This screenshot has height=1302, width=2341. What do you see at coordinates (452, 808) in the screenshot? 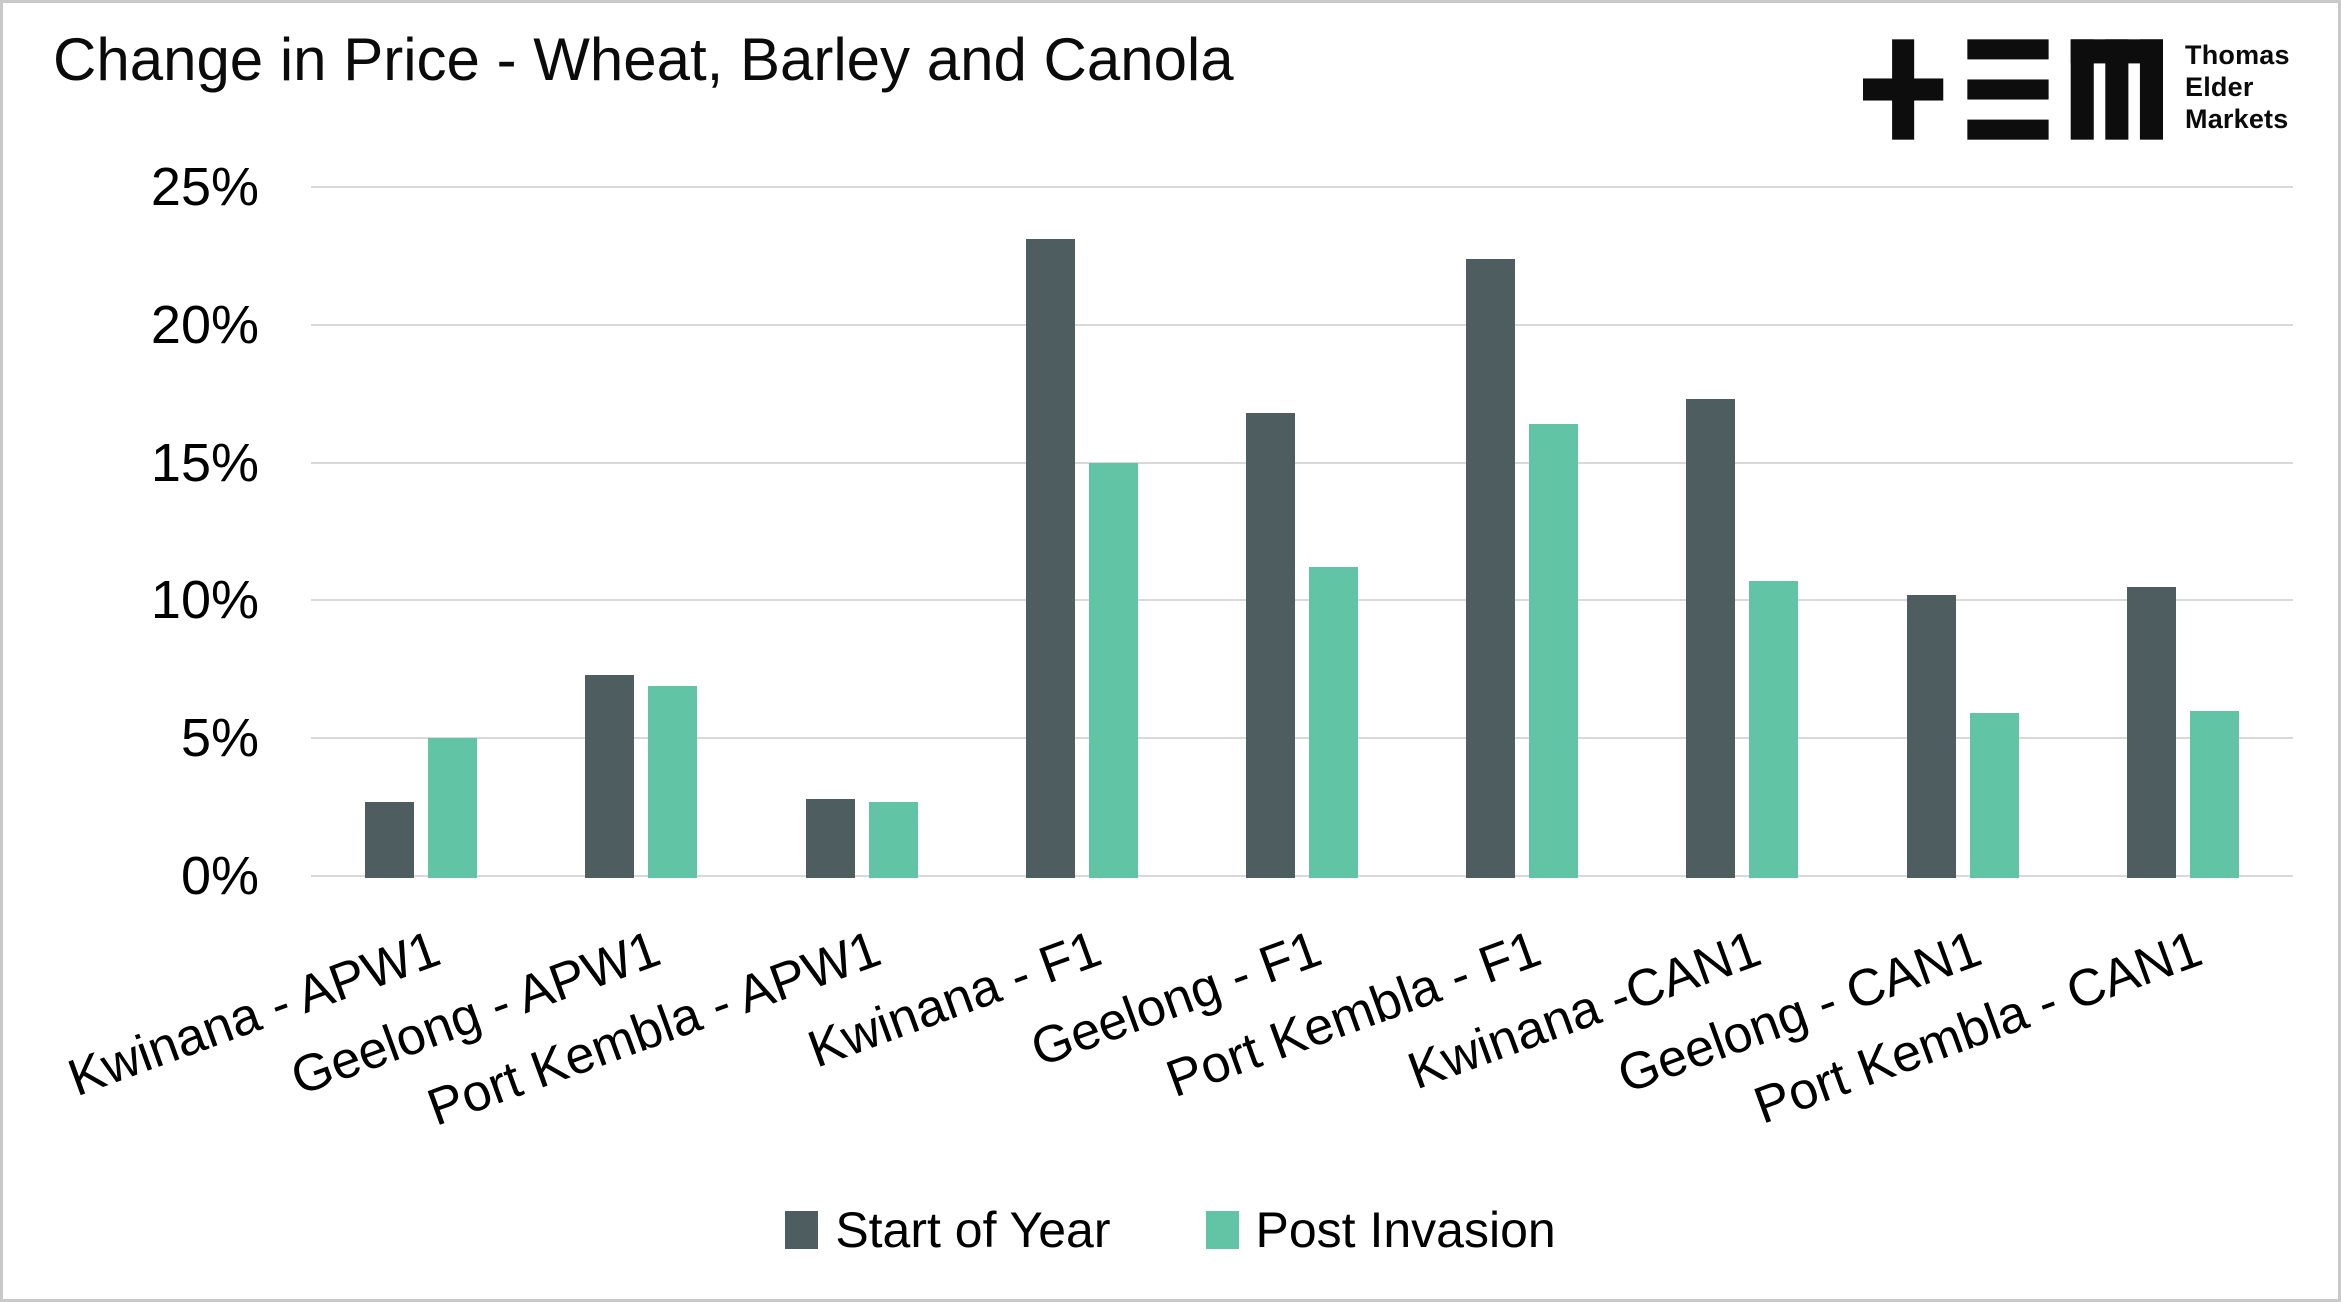
I see `bar-post-invasion-kwinana-apw1` at bounding box center [452, 808].